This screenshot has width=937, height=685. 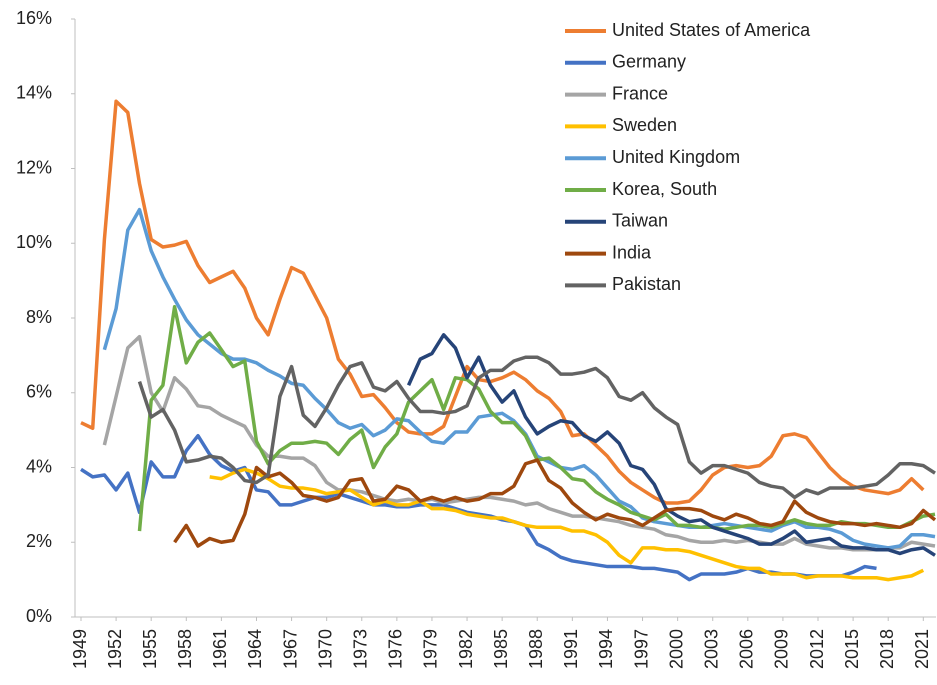 I want to click on legend-label: United States of America, so click(x=711, y=30).